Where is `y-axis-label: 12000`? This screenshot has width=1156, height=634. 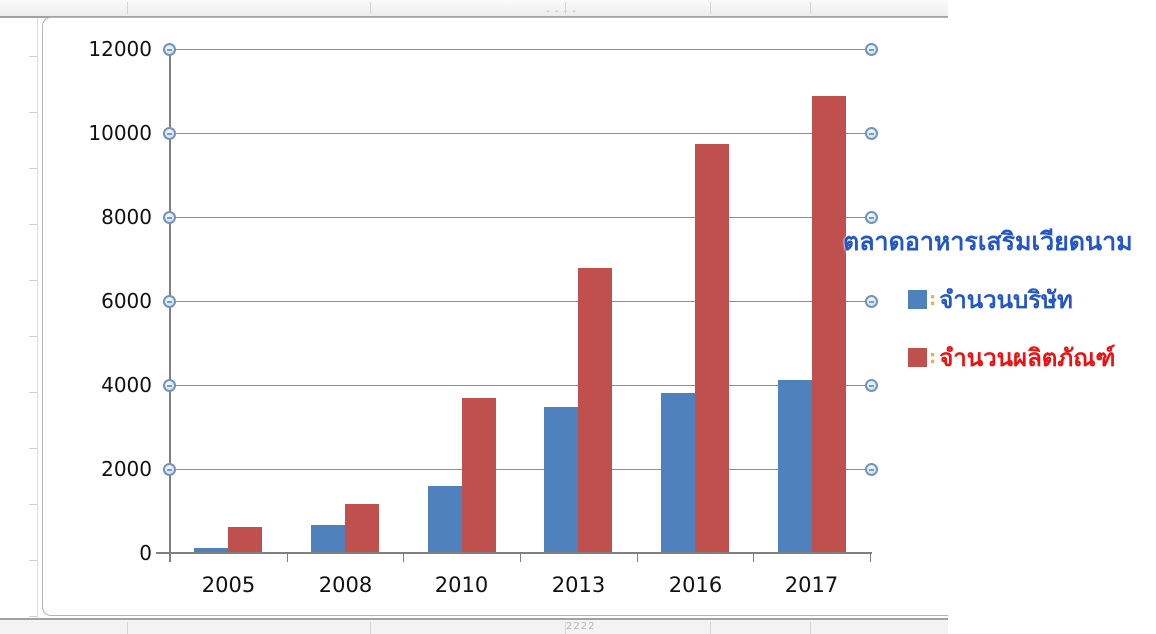 y-axis-label: 12000 is located at coordinates (120, 49).